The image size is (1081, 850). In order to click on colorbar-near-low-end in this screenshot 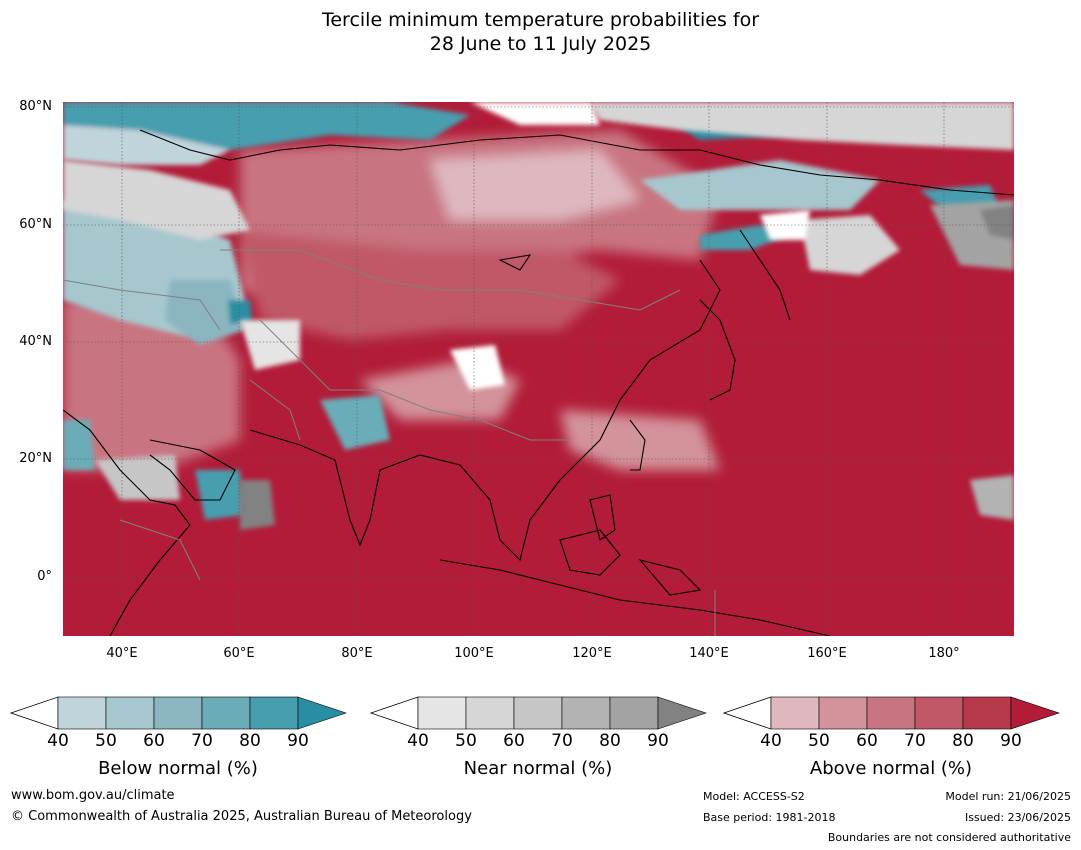, I will do `click(394, 713)`.